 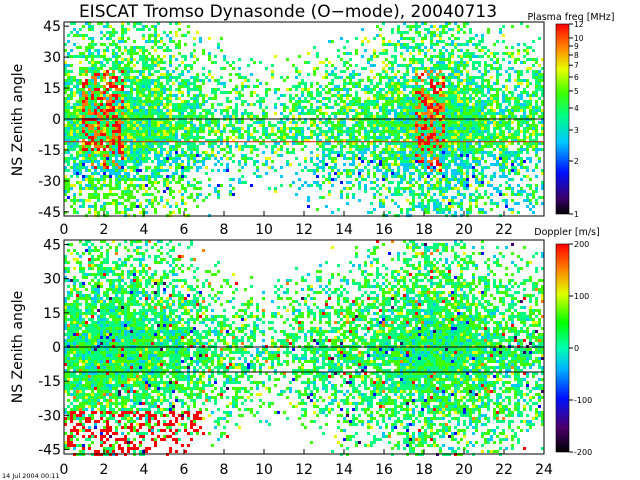 I want to click on top-x-tick-label: 4, so click(x=144, y=230).